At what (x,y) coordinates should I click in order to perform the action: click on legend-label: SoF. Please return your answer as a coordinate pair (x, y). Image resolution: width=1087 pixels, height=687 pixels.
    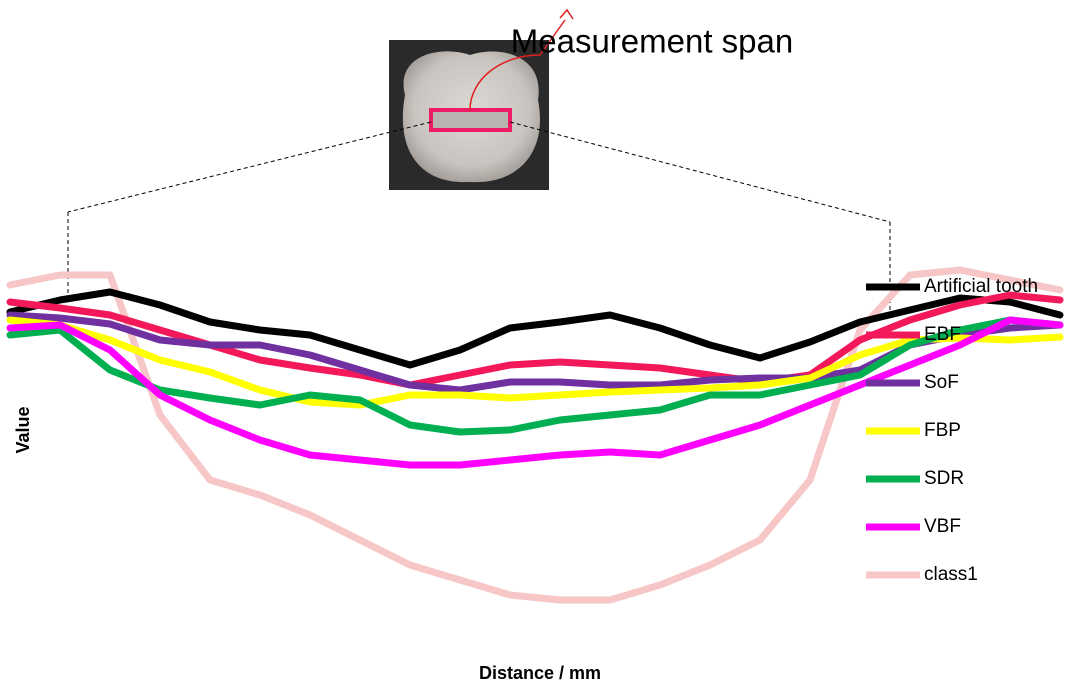
    Looking at the image, I should click on (941, 382).